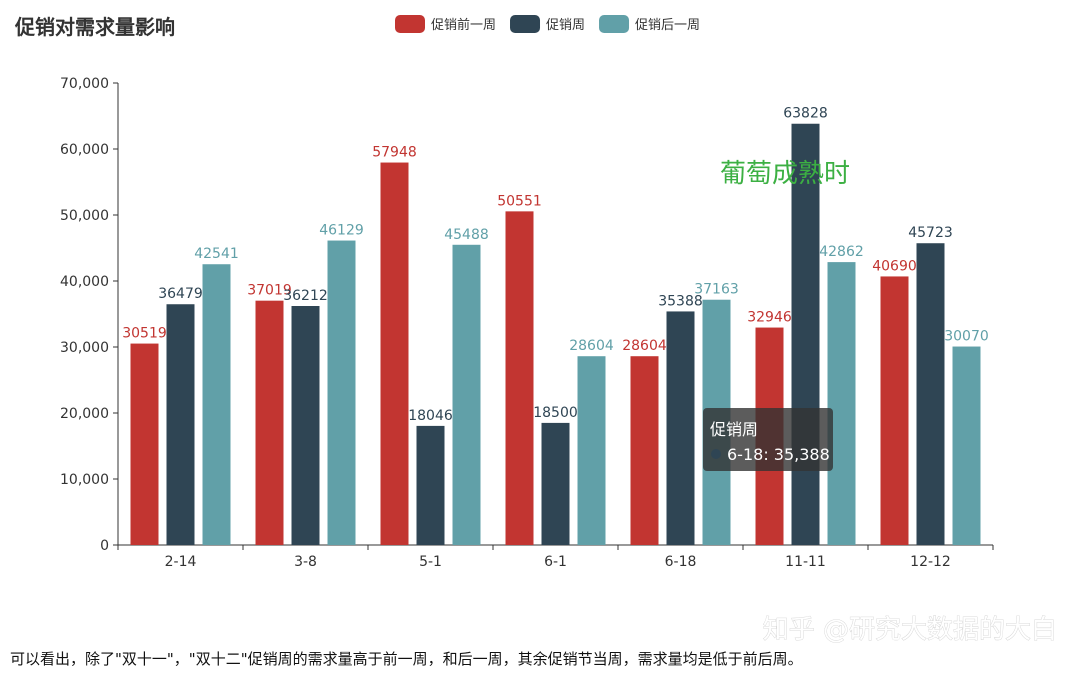 This screenshot has width=1087, height=673. What do you see at coordinates (430, 562) in the screenshot?
I see `x-tick-label: 5-1` at bounding box center [430, 562].